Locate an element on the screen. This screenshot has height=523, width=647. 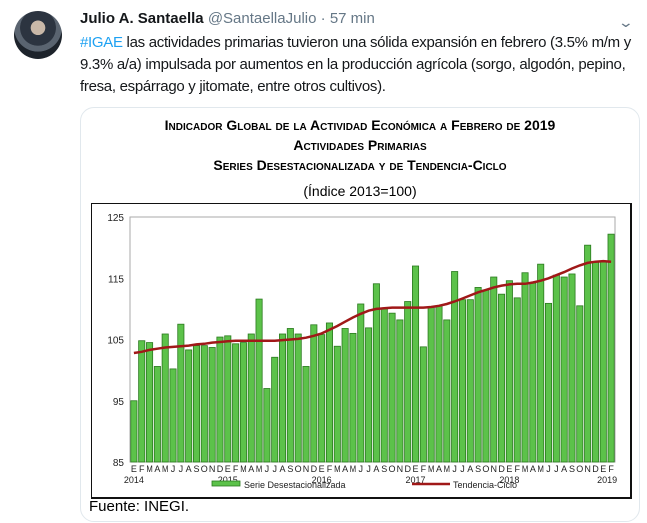
x-tick-year: 2016 is located at coordinates (322, 480).